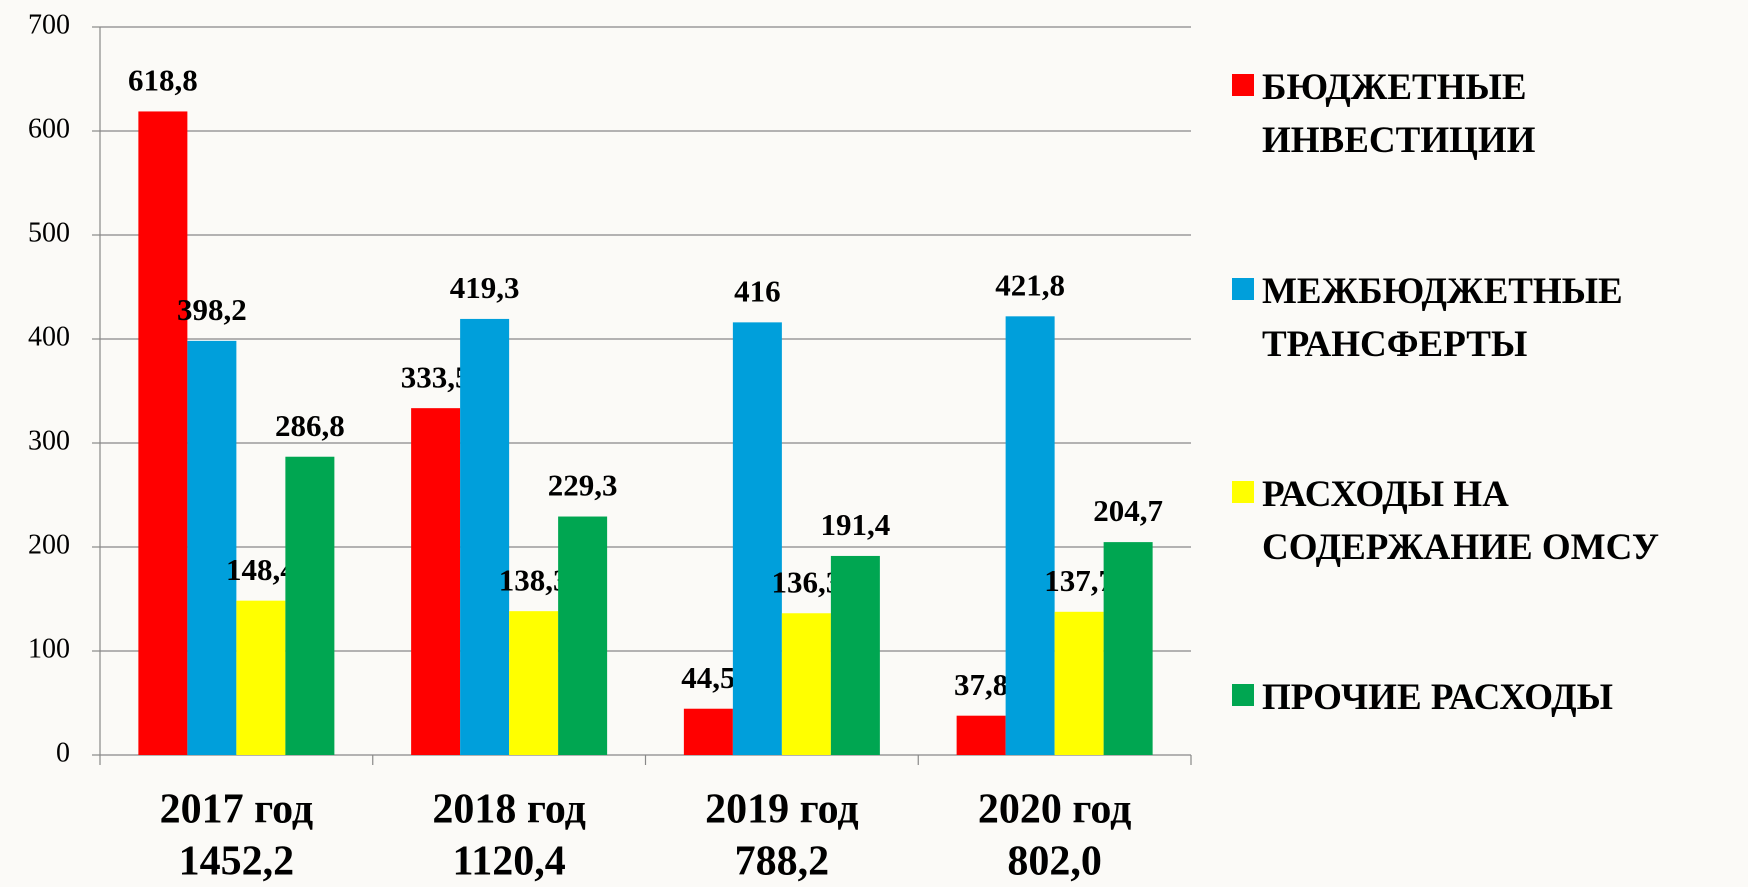 The image size is (1748, 887). I want to click on legend-item: БЮДЖЕТНЫЕ ИНВЕСТИЦИИ, so click(1488, 114).